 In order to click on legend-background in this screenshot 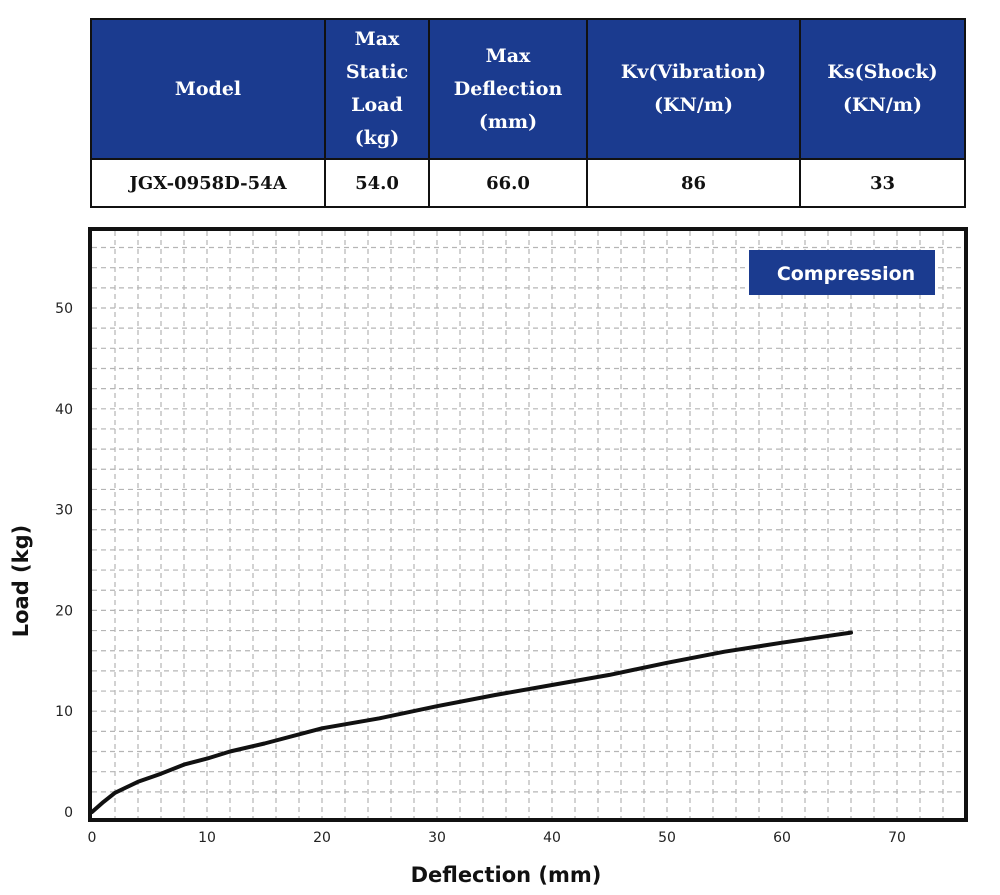, I will do `click(842, 272)`.